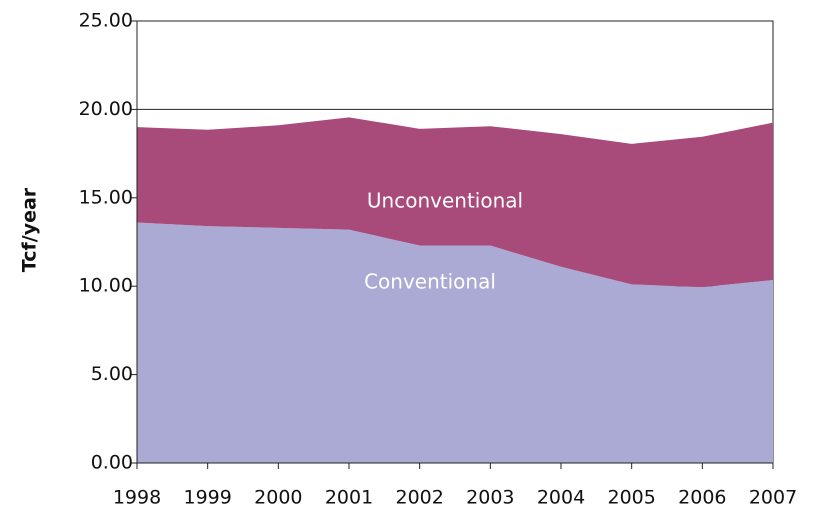  Describe the element at coordinates (30, 229) in the screenshot. I see `y-axis-label: Tcf/year` at that location.